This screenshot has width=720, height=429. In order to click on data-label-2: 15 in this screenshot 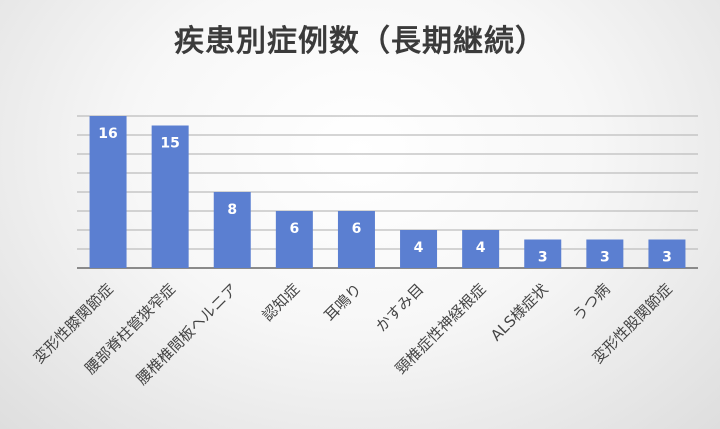, I will do `click(169, 144)`.